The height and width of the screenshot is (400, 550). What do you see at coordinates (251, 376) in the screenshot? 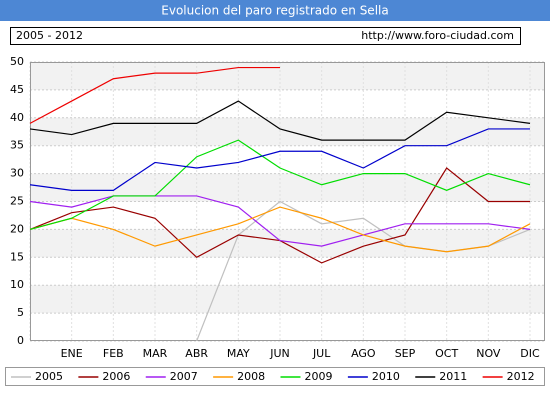
I see `legend-label: 2008` at bounding box center [251, 376].